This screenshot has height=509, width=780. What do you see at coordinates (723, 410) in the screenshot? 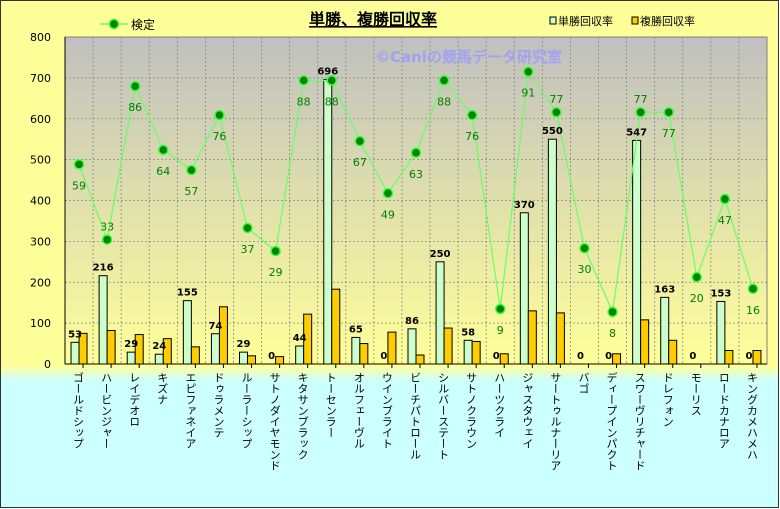
I see `x-tick-label: ロードカナロア` at bounding box center [723, 410].